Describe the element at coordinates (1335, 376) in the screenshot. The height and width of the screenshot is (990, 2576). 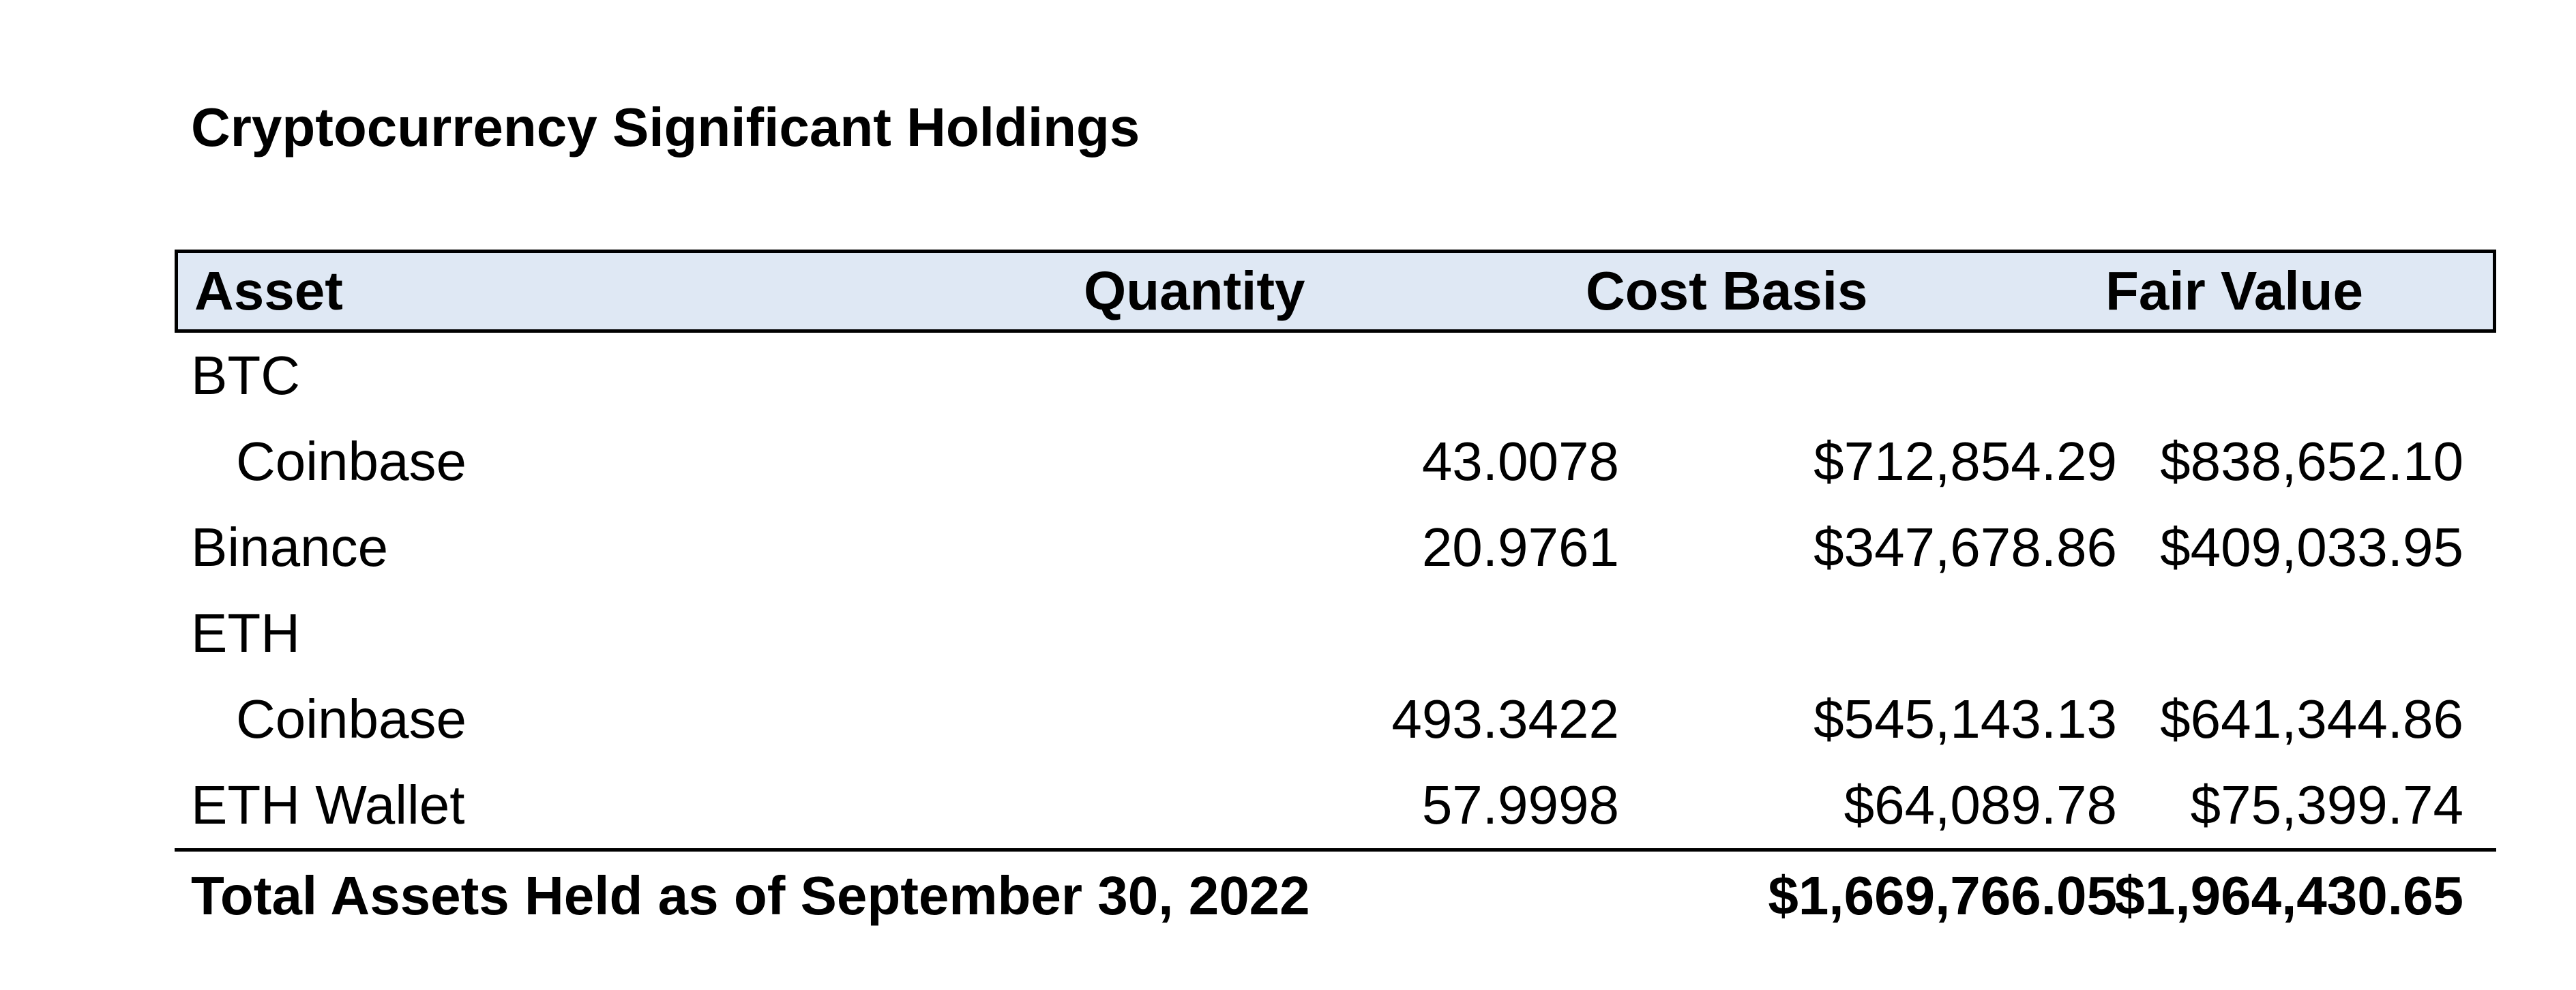
I see `table-row: BTC` at that location.